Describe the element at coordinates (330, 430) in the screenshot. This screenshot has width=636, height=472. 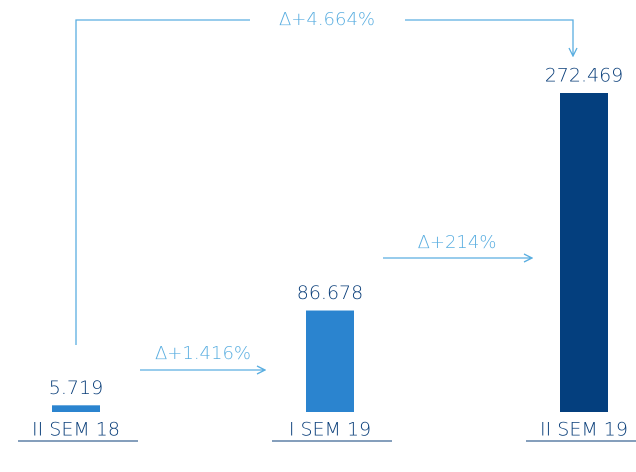
I see `x-tick-label: I SEM 19` at that location.